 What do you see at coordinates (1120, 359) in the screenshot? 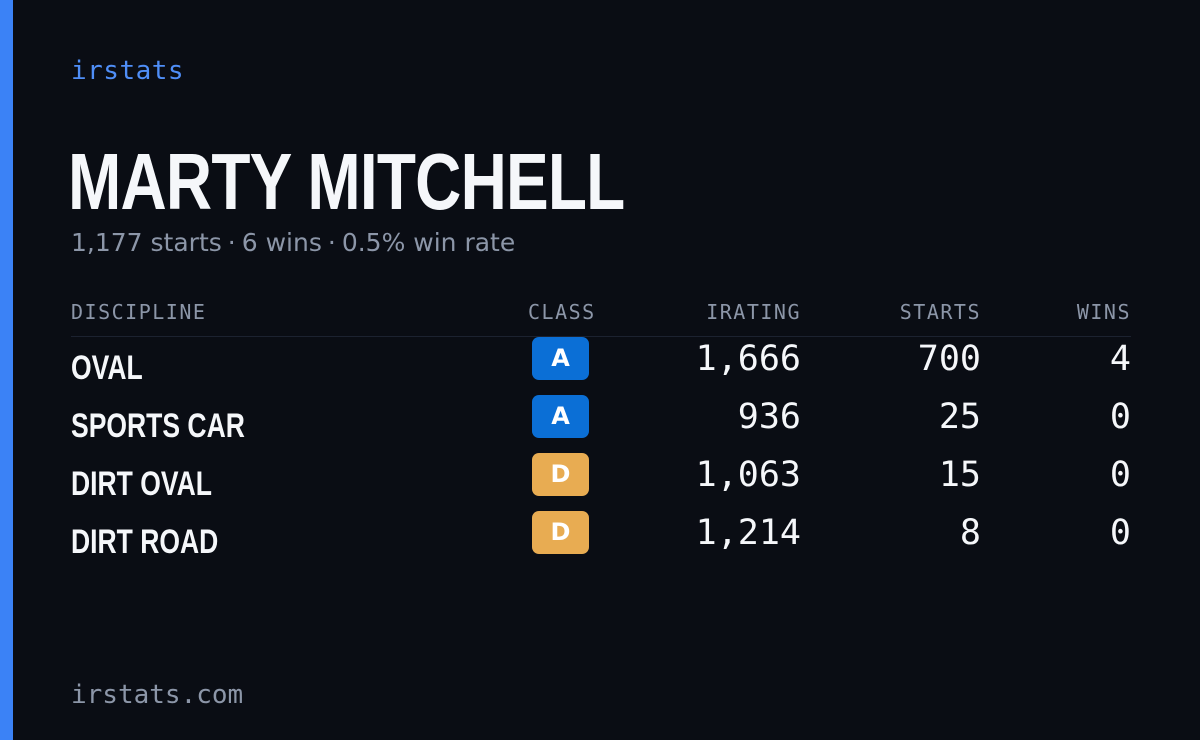
I see `wins-value: 4` at bounding box center [1120, 359].